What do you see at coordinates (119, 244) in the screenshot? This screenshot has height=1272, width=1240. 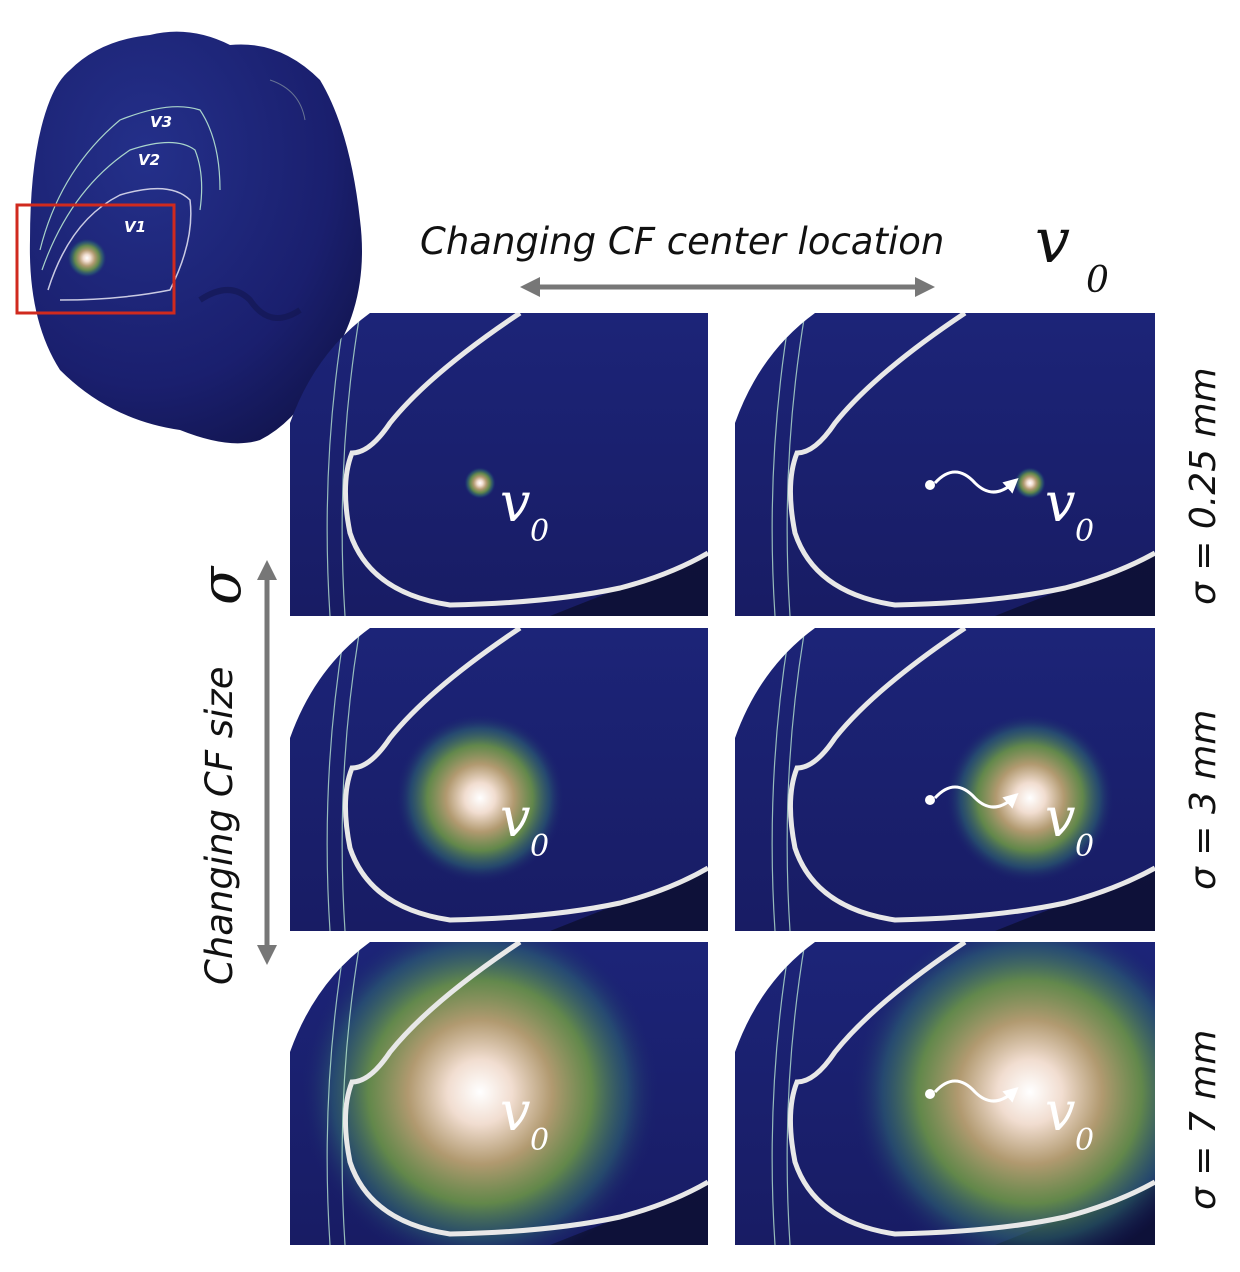 I see `v1-boundary` at bounding box center [119, 244].